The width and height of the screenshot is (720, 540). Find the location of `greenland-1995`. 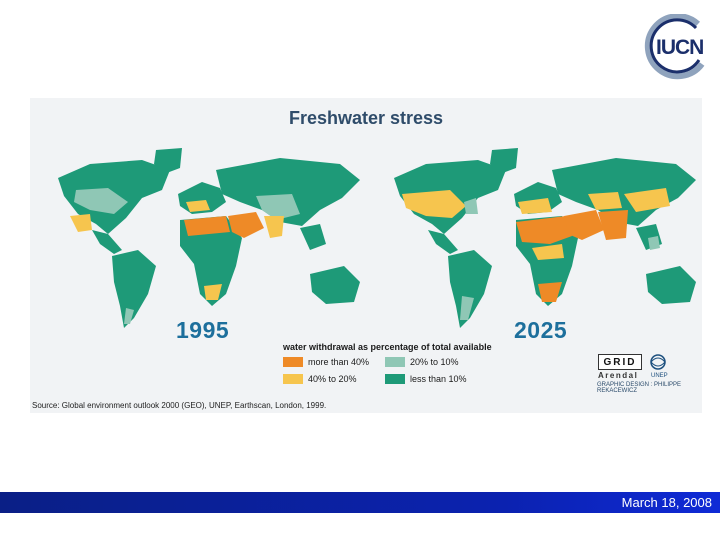

greenland-1995 is located at coordinates (168, 161).